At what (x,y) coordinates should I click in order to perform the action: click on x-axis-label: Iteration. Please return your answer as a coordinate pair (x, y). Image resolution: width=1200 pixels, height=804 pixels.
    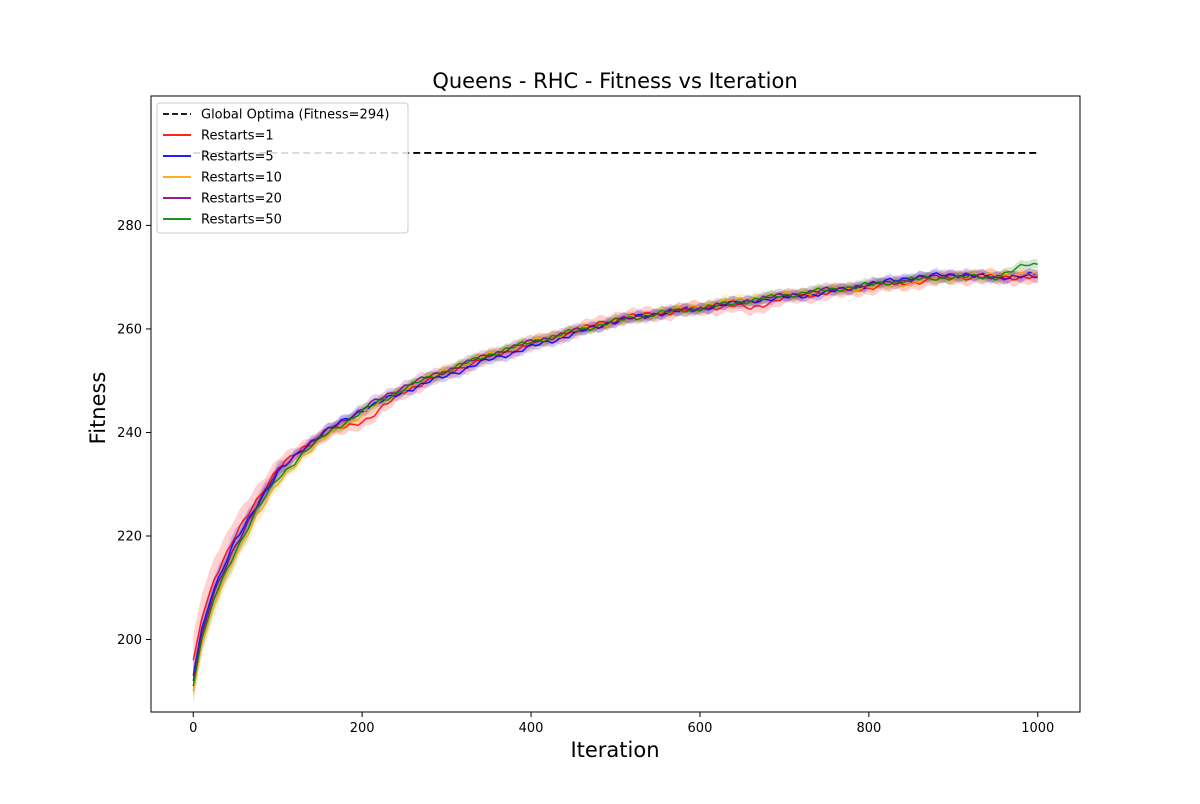
    Looking at the image, I should click on (614, 750).